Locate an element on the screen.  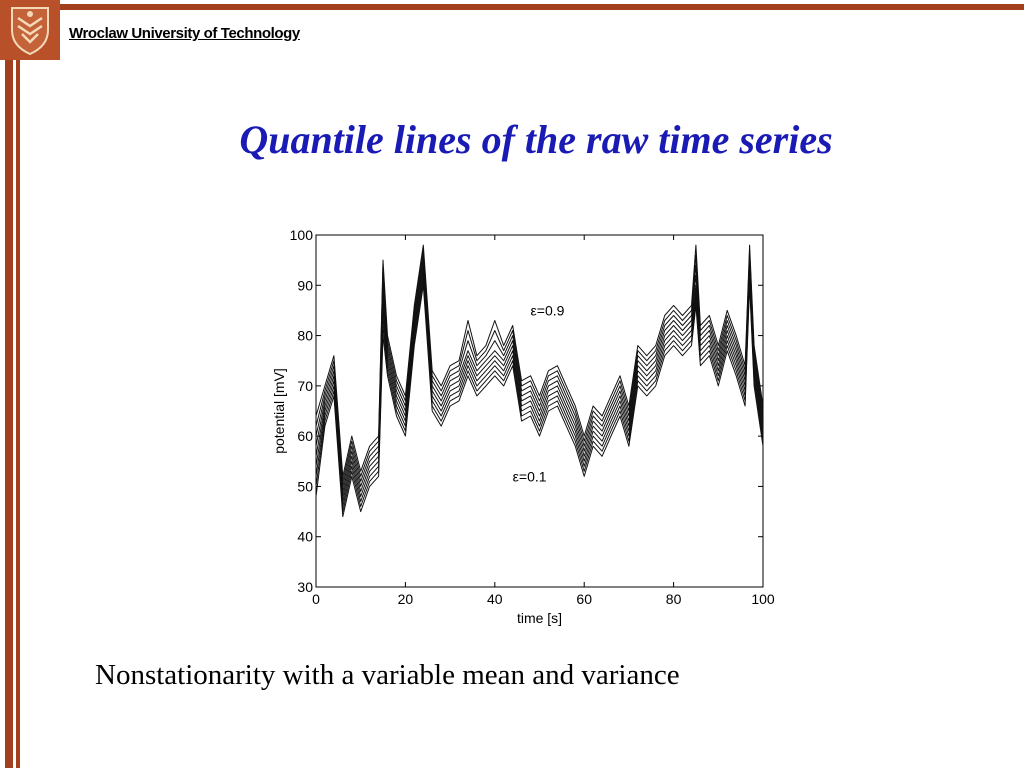
y-tick-label: 40 is located at coordinates (305, 537).